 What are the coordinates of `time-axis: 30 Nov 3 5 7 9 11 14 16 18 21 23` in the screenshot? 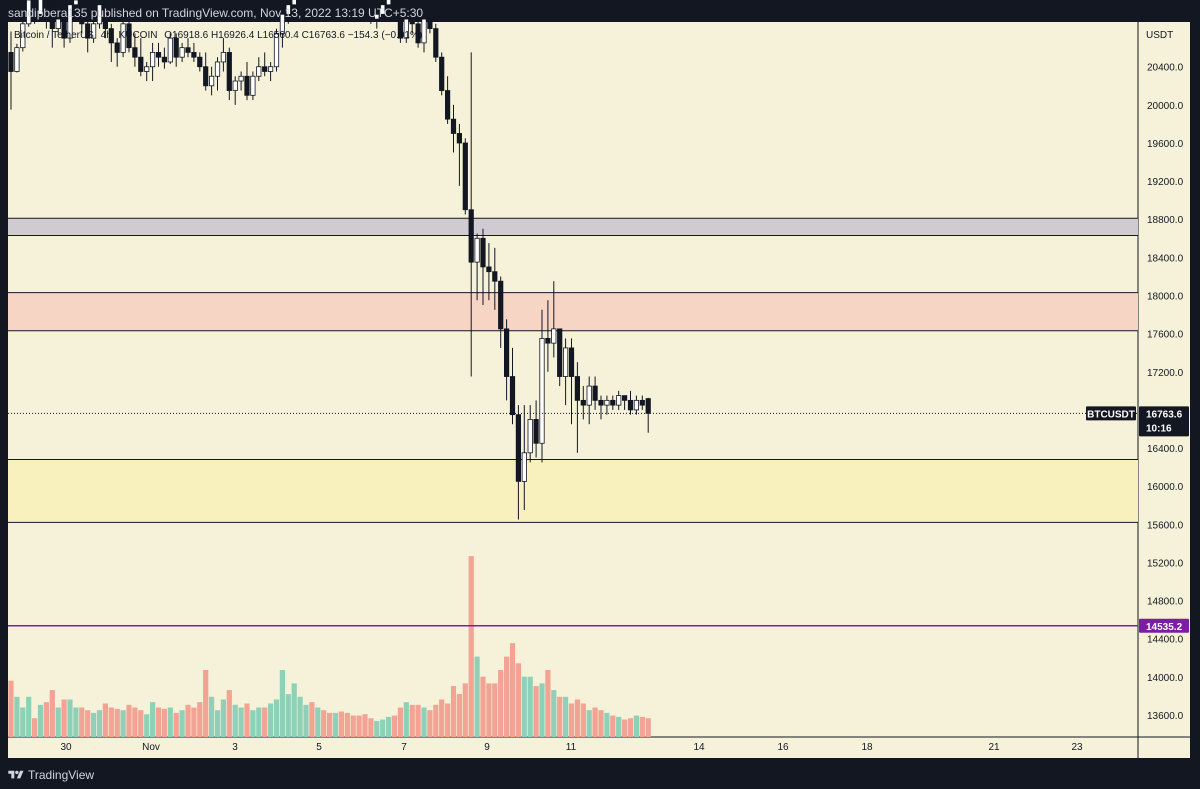 It's located at (571, 747).